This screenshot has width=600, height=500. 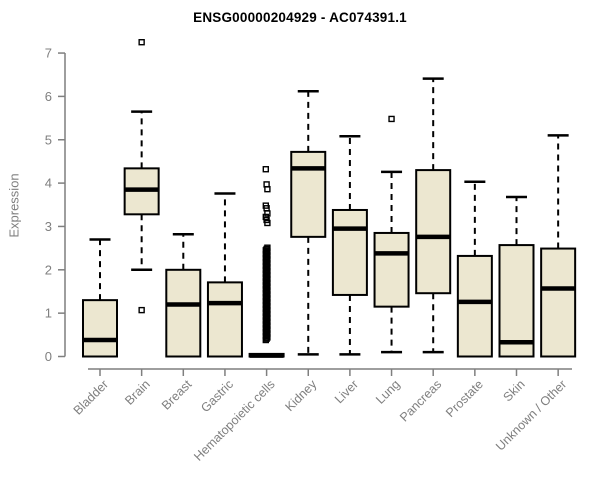 What do you see at coordinates (433, 232) in the screenshot?
I see `box-pancreas` at bounding box center [433, 232].